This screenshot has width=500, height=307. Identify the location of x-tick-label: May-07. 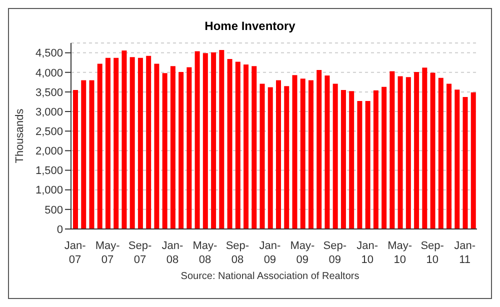
(107, 253).